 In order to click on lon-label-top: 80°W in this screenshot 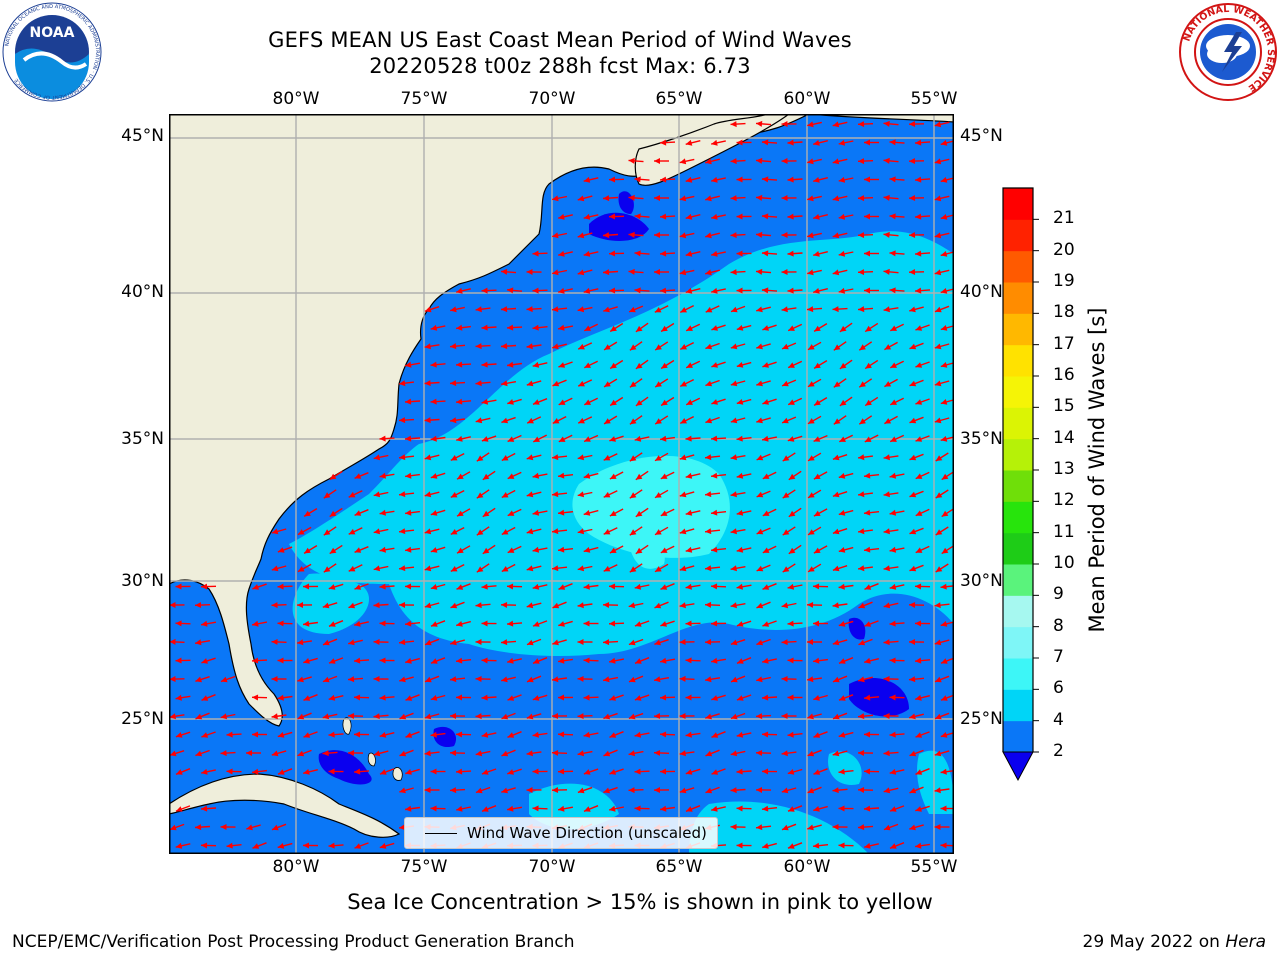, I will do `click(296, 99)`.